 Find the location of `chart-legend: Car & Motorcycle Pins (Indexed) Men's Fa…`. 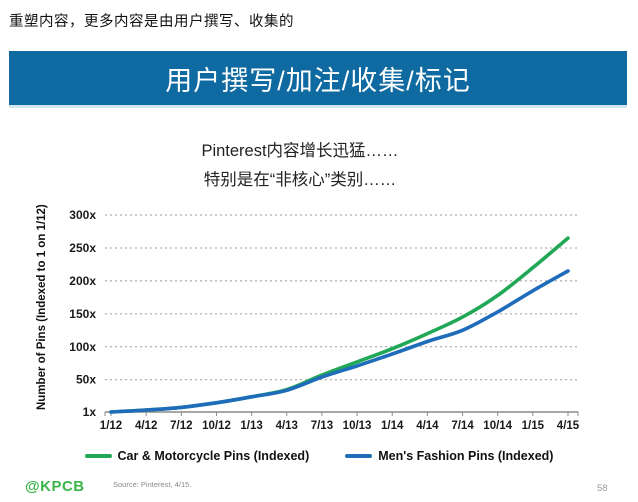

chart-legend: Car & Motorcycle Pins (Indexed) Men's Fa… is located at coordinates (319, 456).